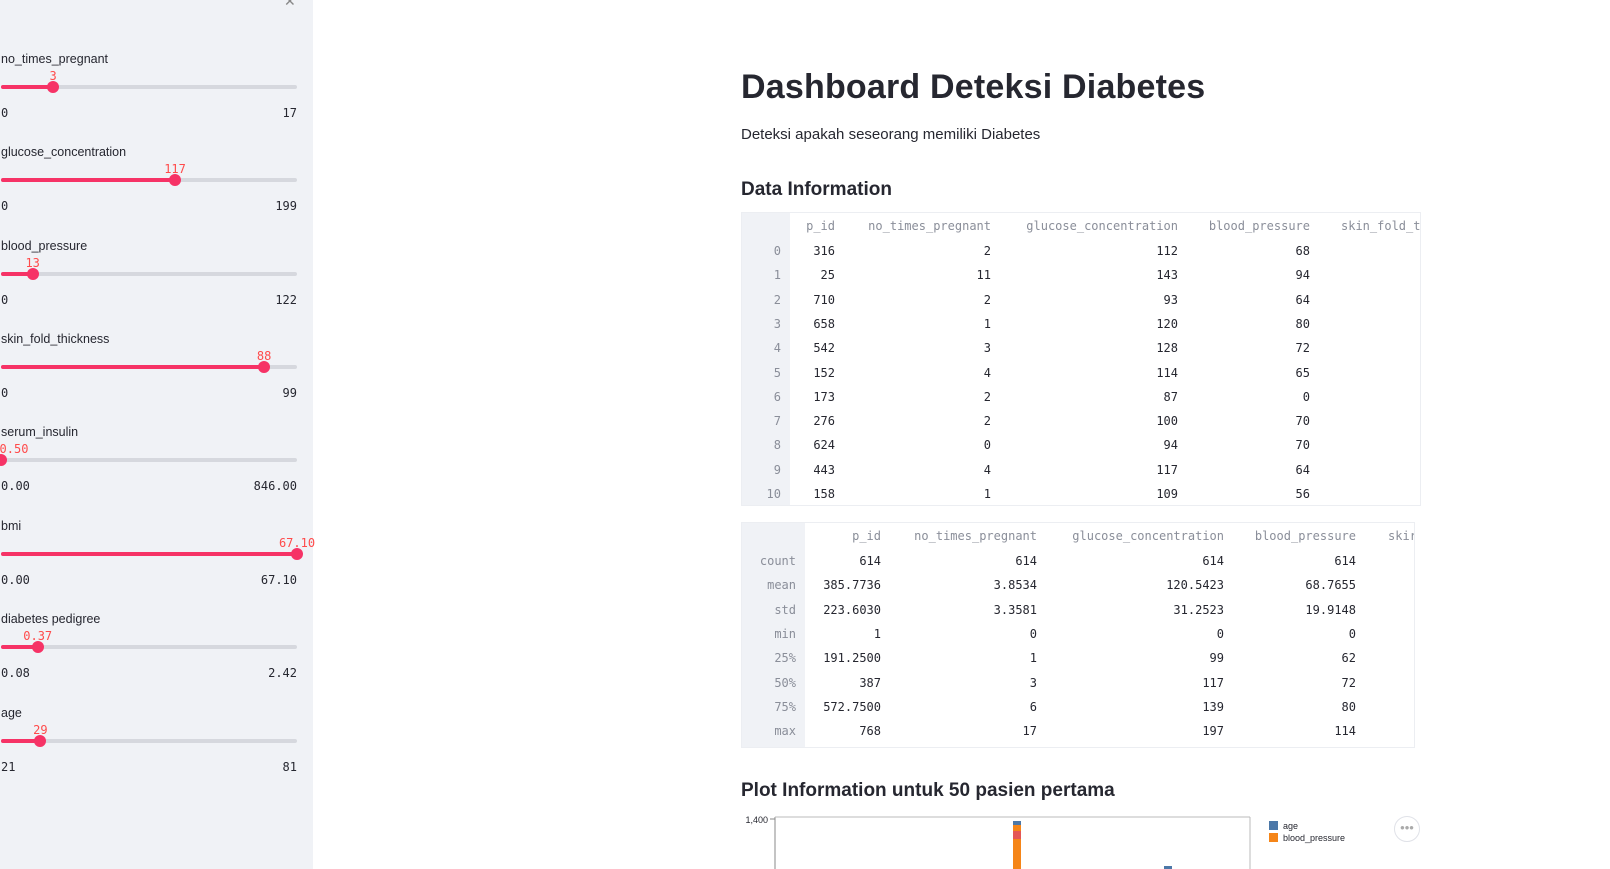 The image size is (1610, 869). I want to click on table-cell: 197, so click(1213, 731).